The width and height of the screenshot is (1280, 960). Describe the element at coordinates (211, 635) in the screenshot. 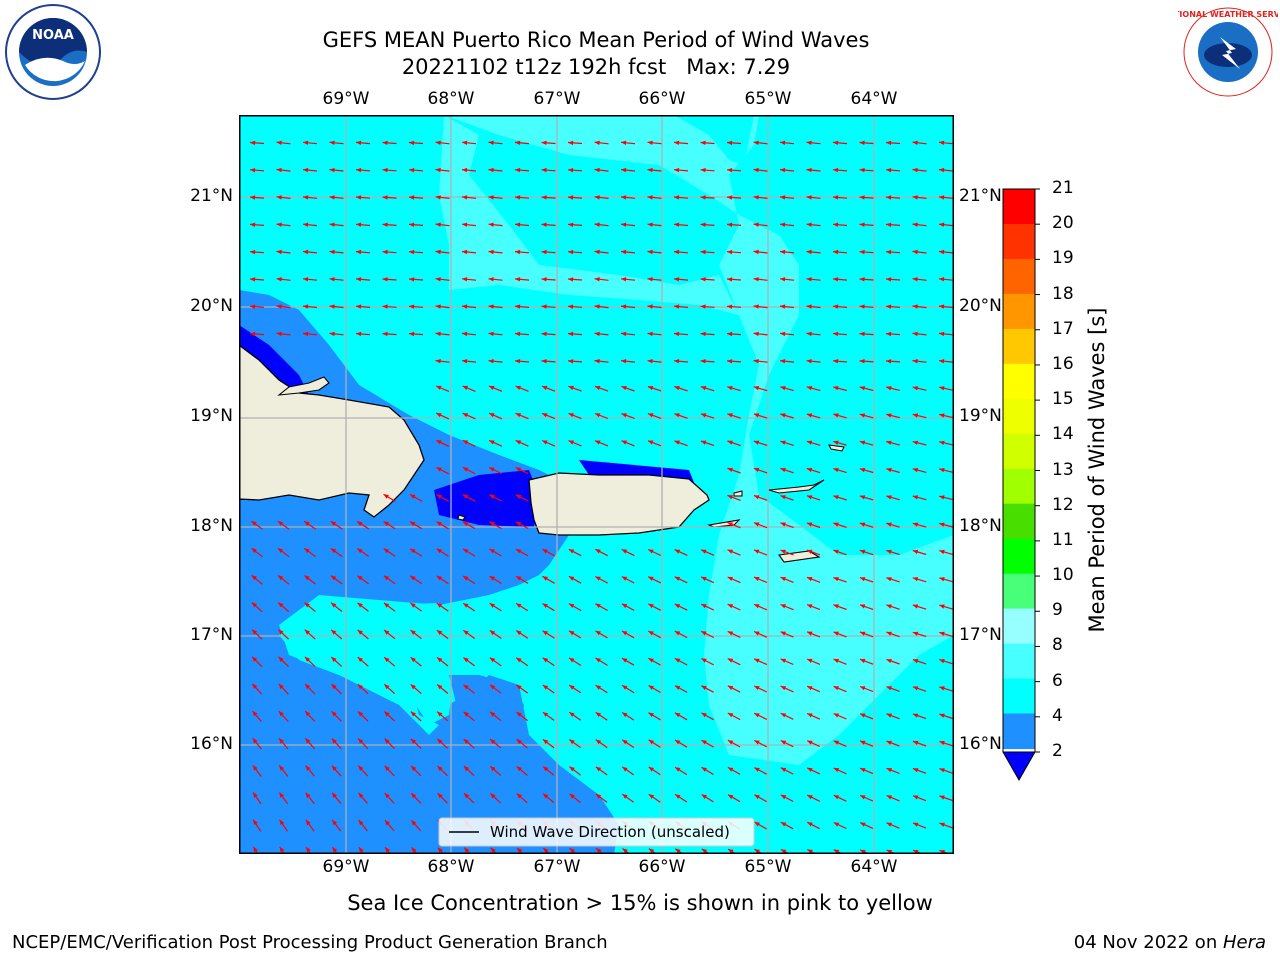

I see `lat-tick-left: 17°N` at that location.